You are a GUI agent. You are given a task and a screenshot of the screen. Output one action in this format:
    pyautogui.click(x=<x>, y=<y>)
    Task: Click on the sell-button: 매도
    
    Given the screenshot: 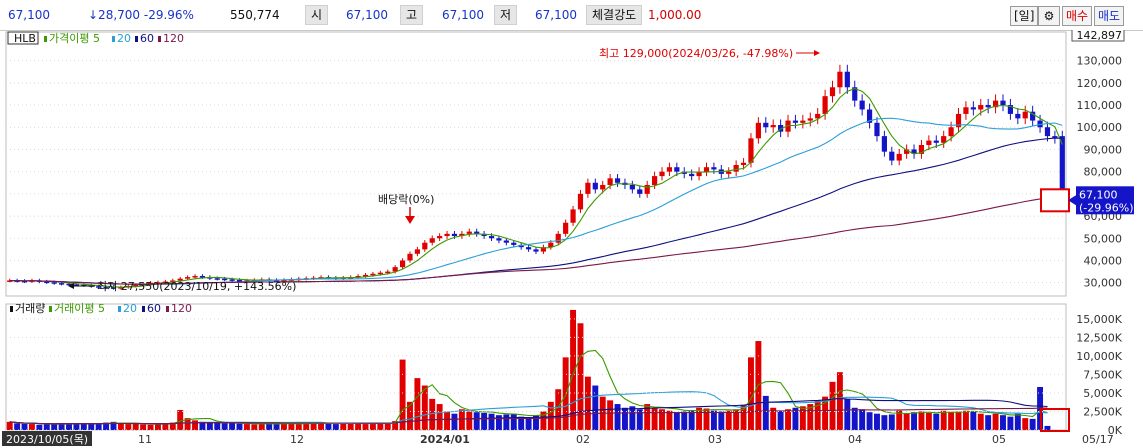 What is the action you would take?
    pyautogui.click(x=1109, y=16)
    